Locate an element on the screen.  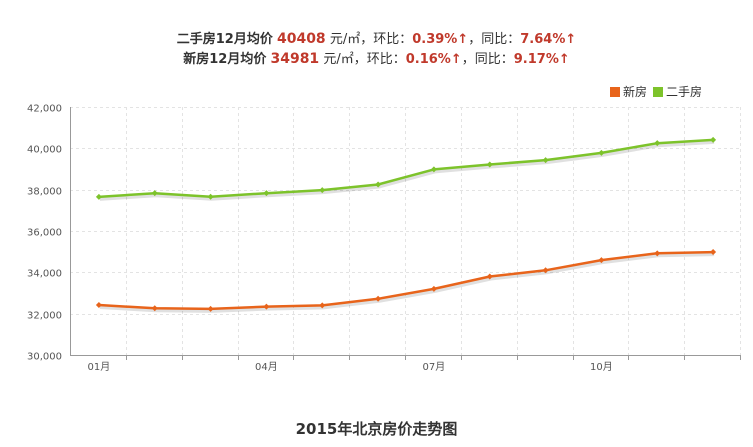
y-tick-label: 32,000 is located at coordinates (44, 316).